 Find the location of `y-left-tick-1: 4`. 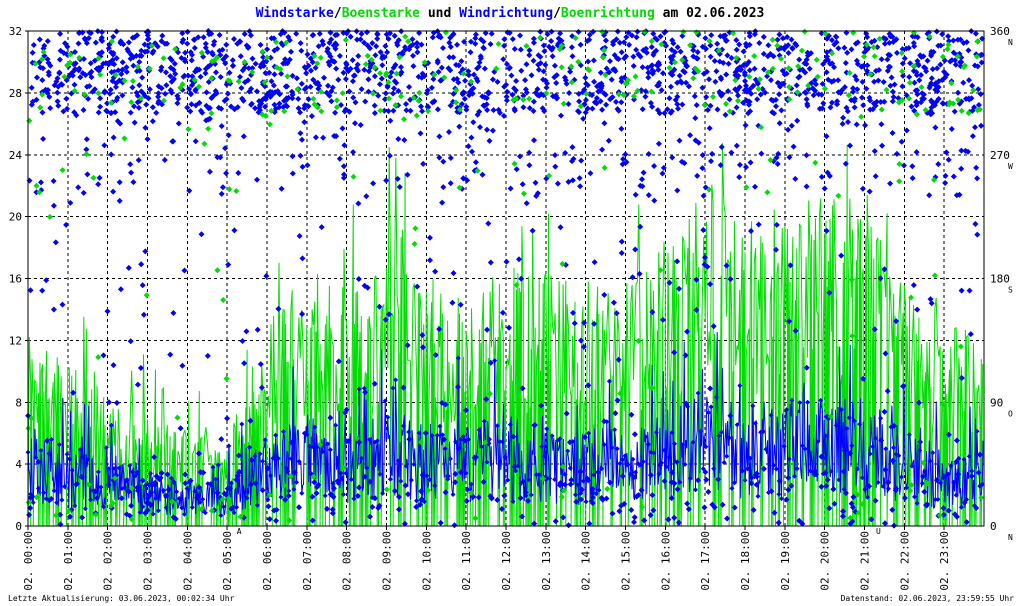

y-left-tick-1: 4 is located at coordinates (18, 464).